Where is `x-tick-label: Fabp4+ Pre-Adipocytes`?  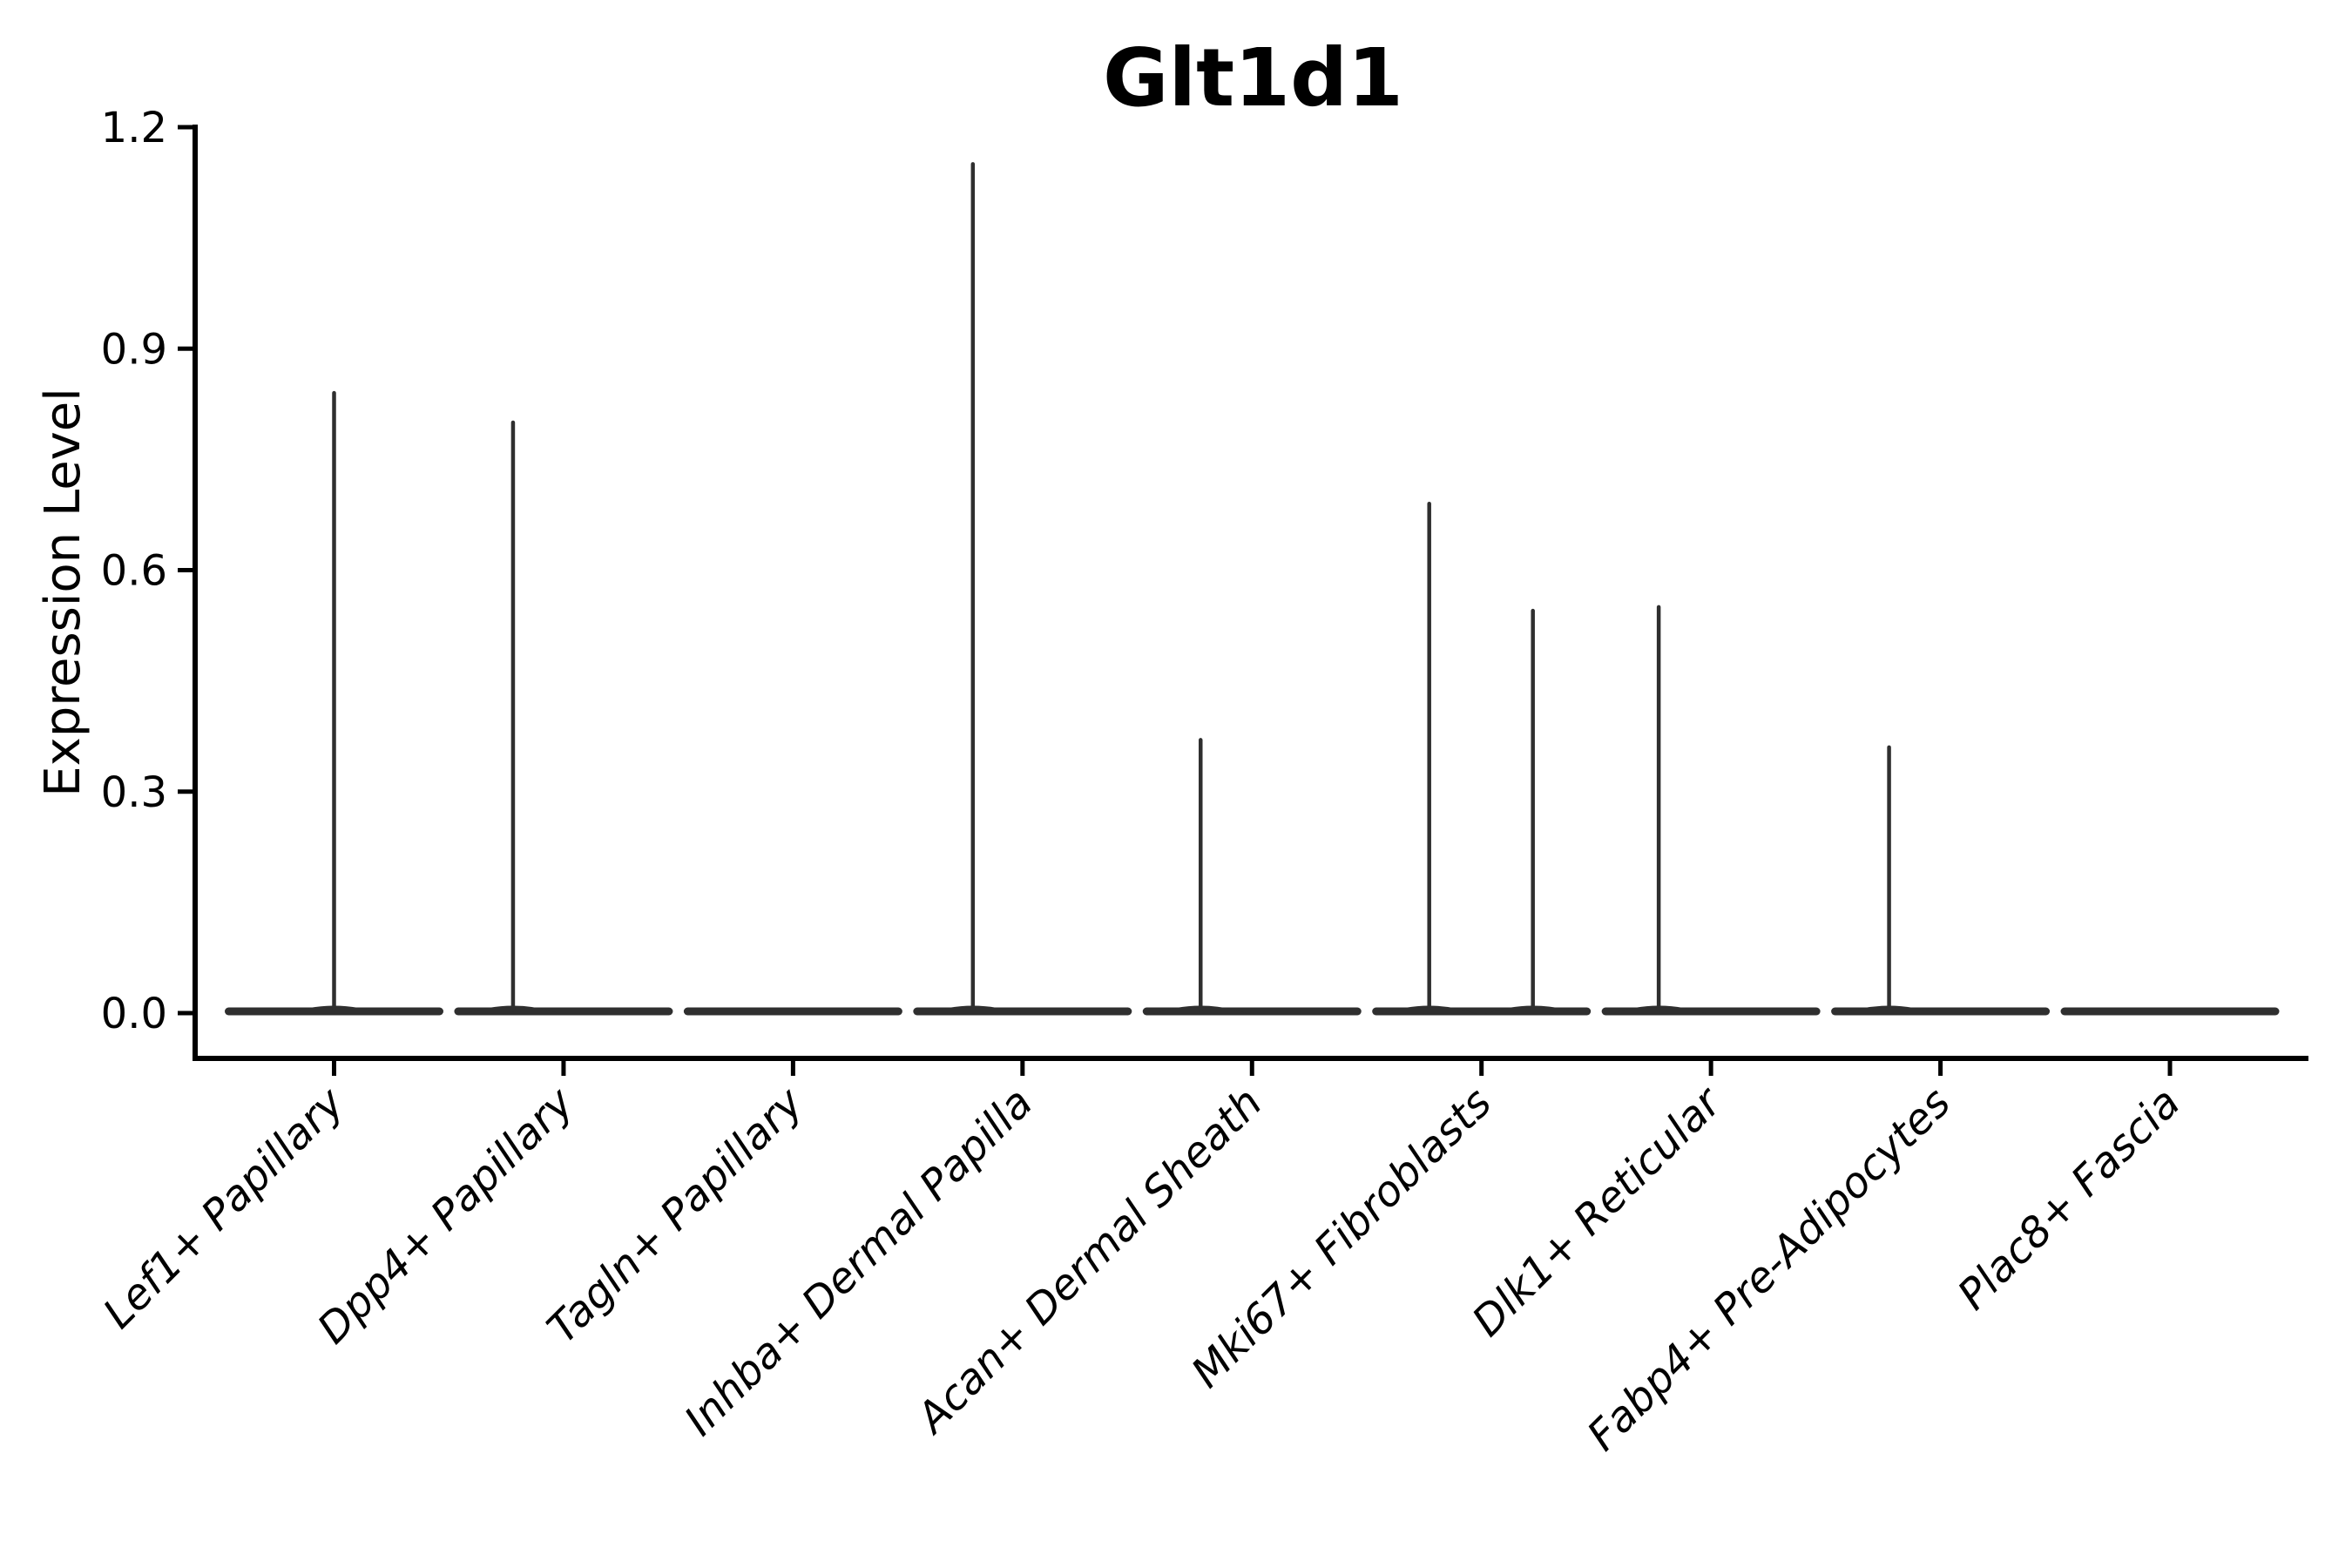
x-tick-label: Fabp4+ Pre-Adipocytes is located at coordinates (1769, 1270).